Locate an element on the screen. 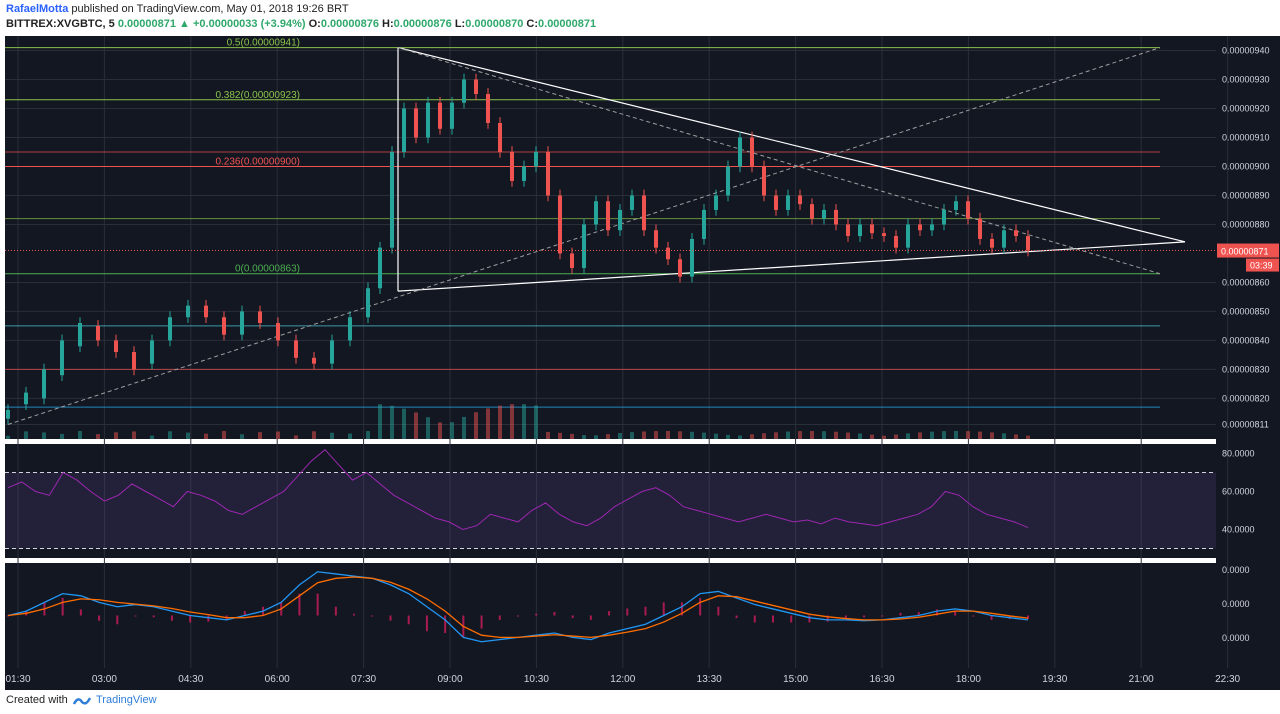 Image resolution: width=1280 pixels, height=714 pixels. y-tick-label: 0.00000890 is located at coordinates (1246, 195).